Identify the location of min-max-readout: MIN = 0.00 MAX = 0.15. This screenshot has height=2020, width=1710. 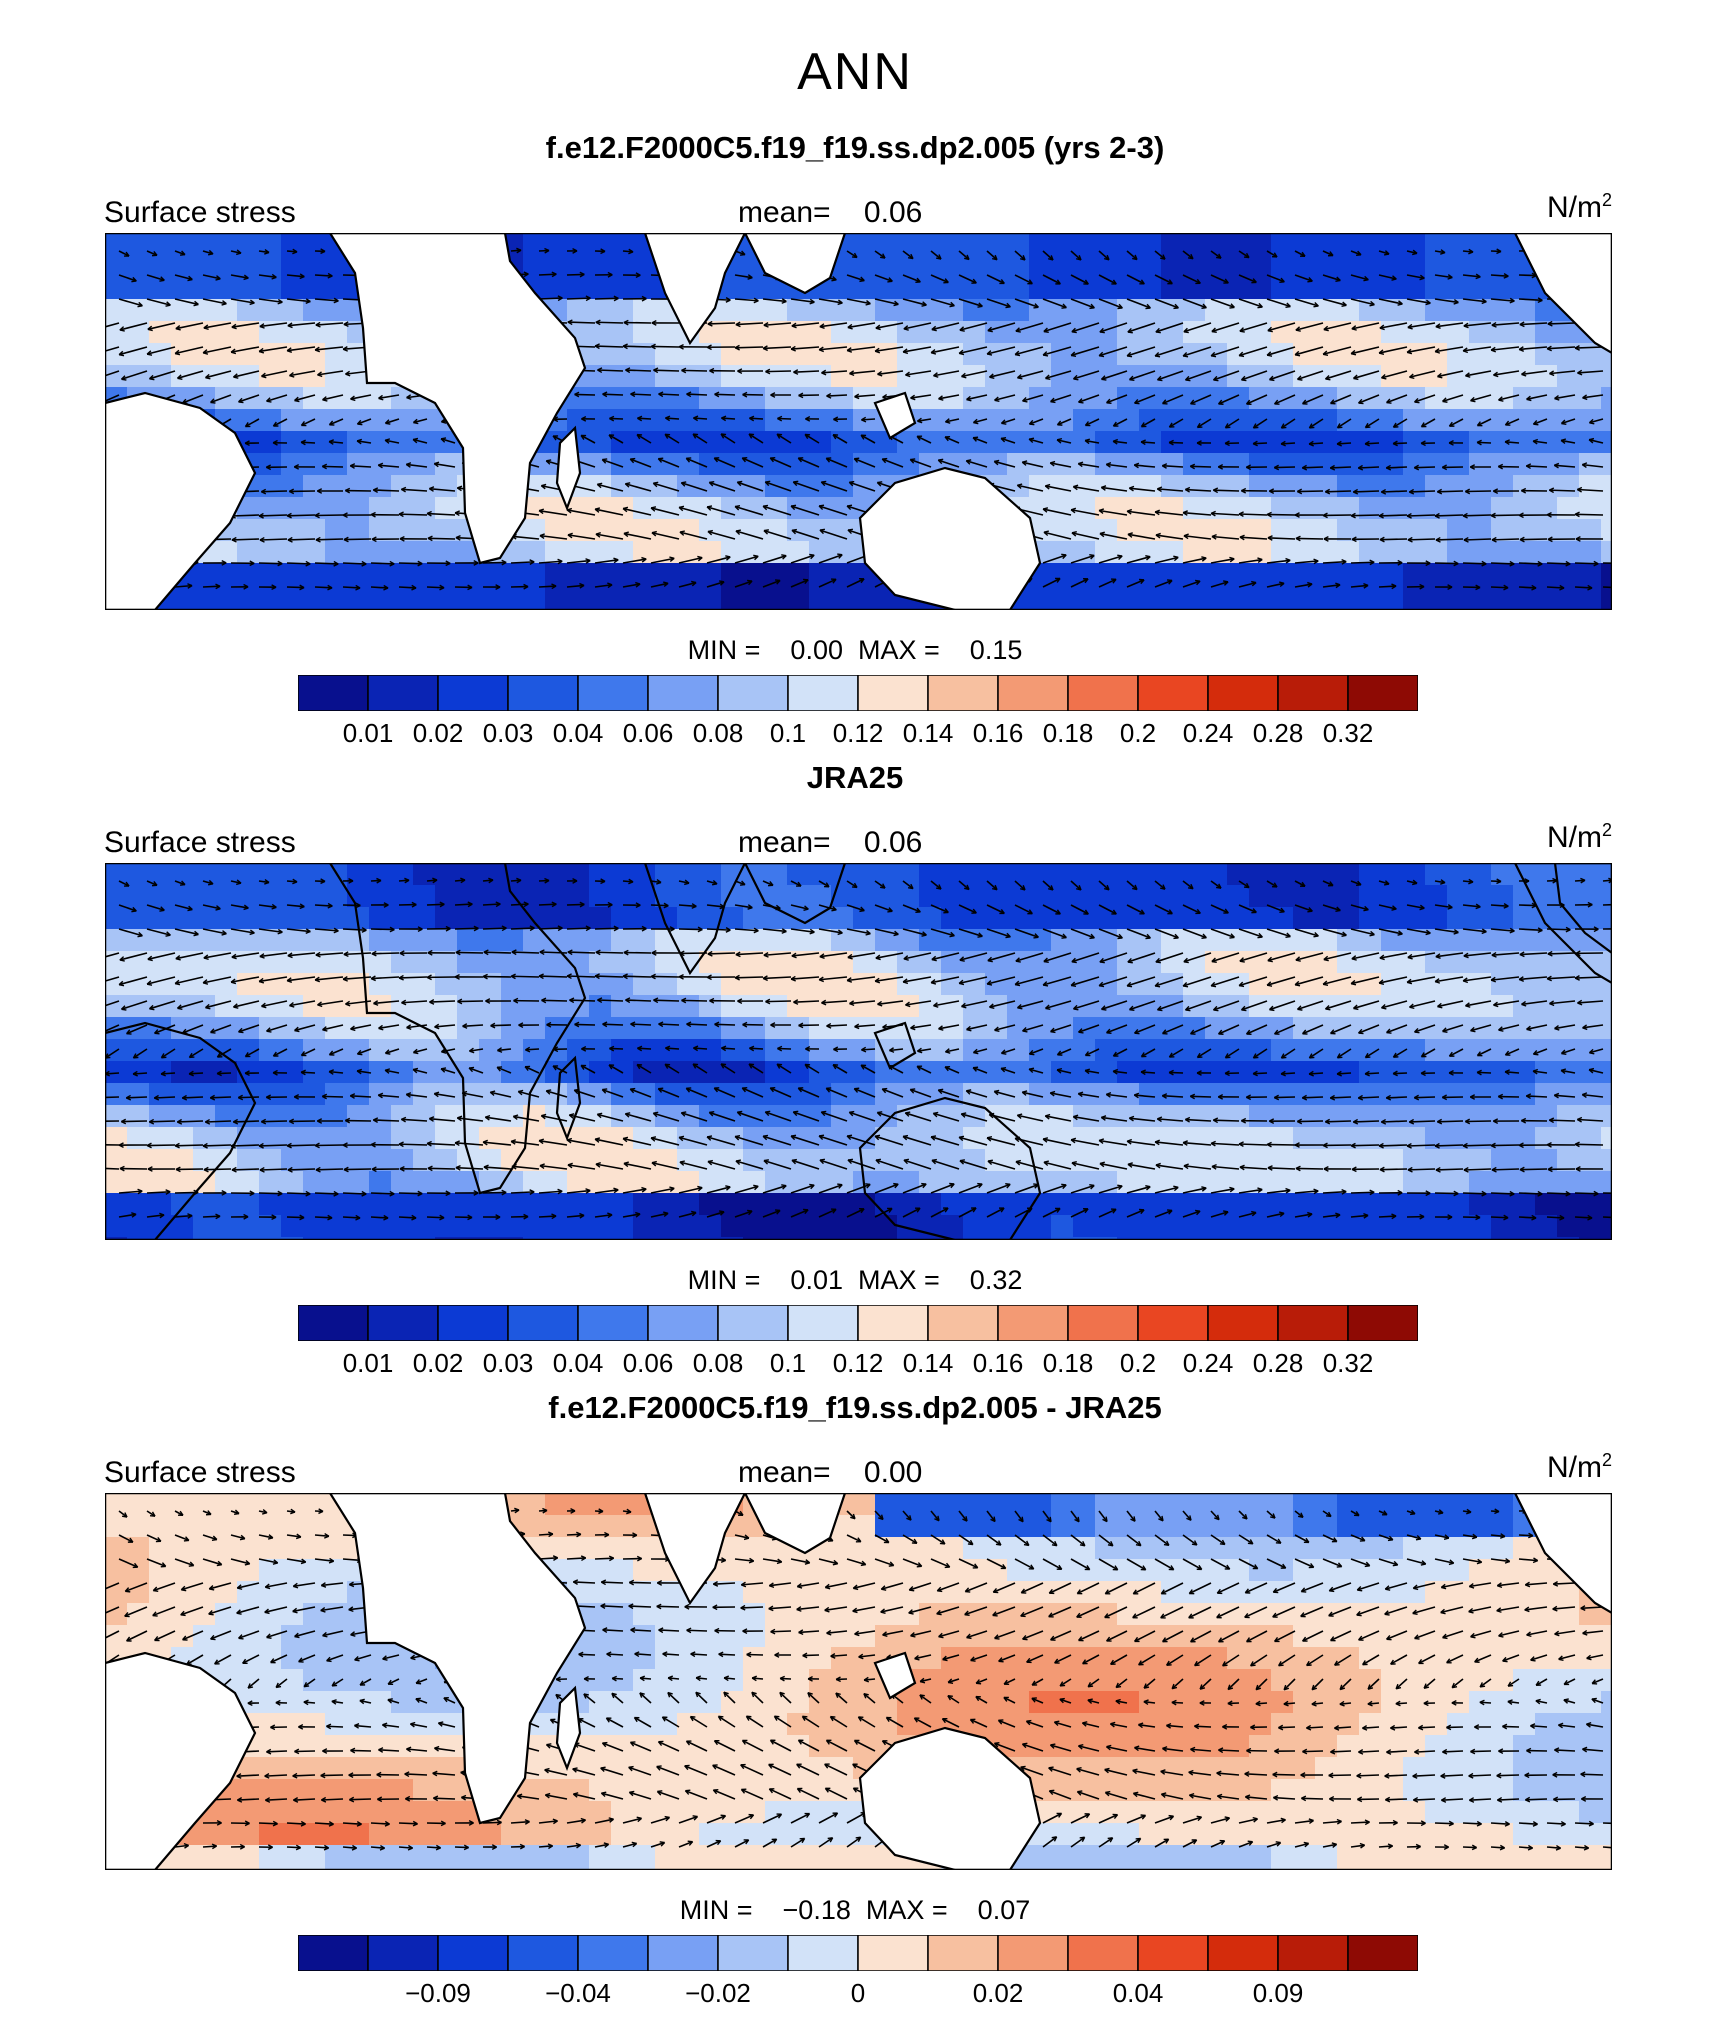
(855, 650).